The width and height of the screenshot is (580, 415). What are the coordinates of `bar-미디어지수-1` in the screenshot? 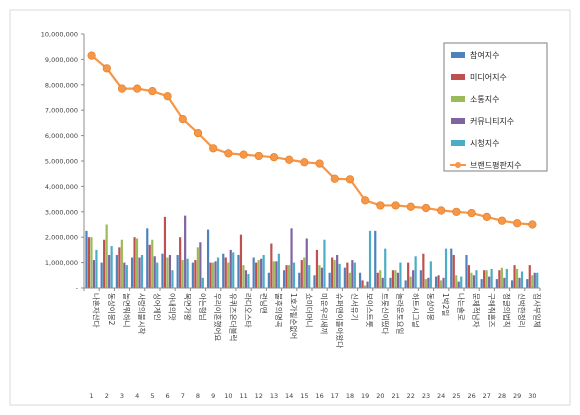 It's located at (89, 262).